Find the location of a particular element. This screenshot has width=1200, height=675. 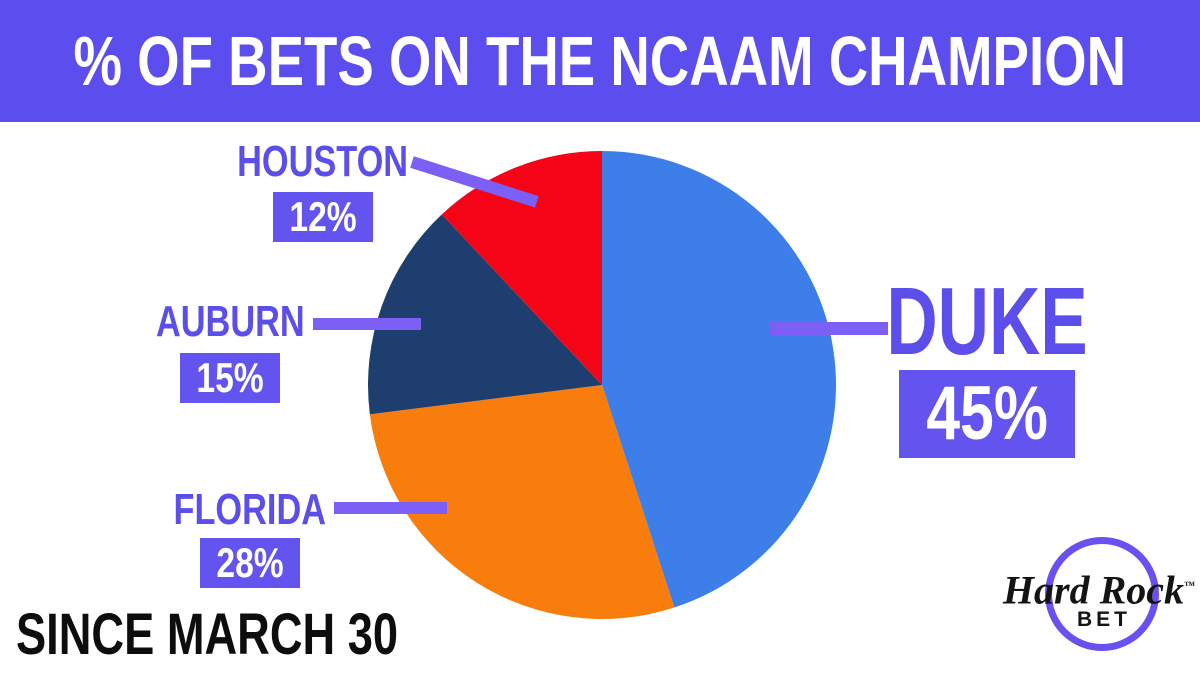

callout-florida: FLORIDA 28% is located at coordinates (250, 538).